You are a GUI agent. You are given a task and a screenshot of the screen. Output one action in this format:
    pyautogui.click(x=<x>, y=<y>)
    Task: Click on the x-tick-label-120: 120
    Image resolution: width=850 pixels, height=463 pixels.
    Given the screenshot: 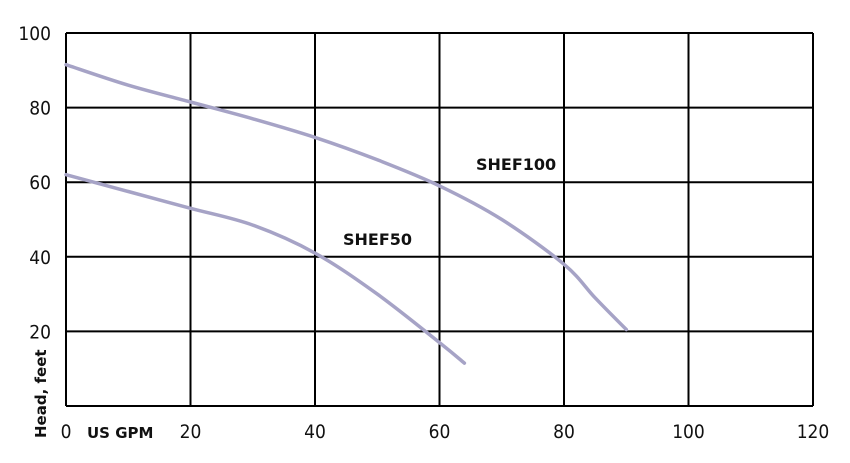 What is the action you would take?
    pyautogui.click(x=813, y=432)
    